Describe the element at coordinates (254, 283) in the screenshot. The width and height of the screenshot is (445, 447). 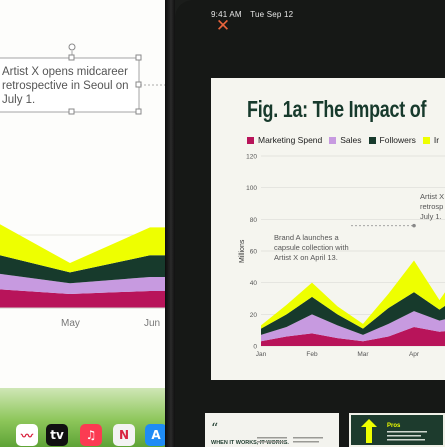
I see `y-tick-label: 40` at that location.